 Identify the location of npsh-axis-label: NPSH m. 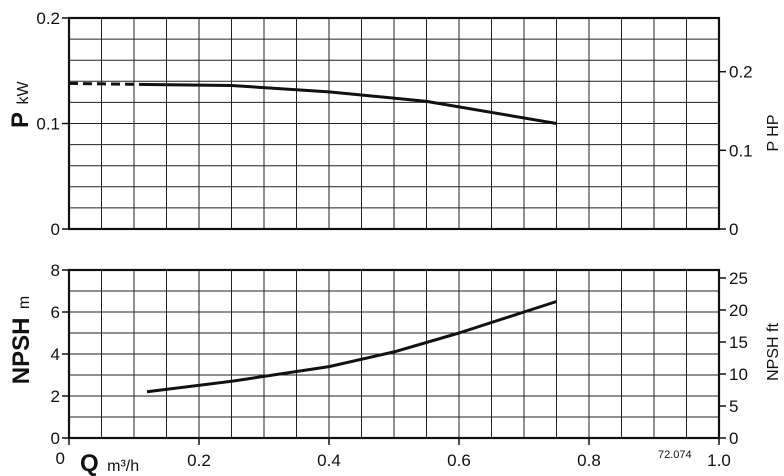
(21, 340).